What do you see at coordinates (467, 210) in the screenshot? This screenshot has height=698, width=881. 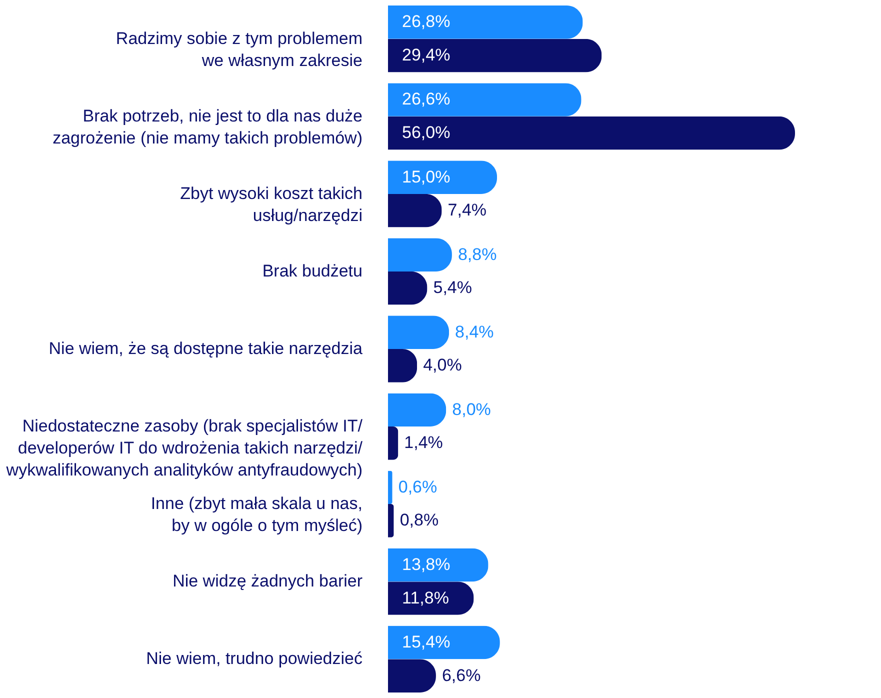 I see `data-label: 7,4%` at bounding box center [467, 210].